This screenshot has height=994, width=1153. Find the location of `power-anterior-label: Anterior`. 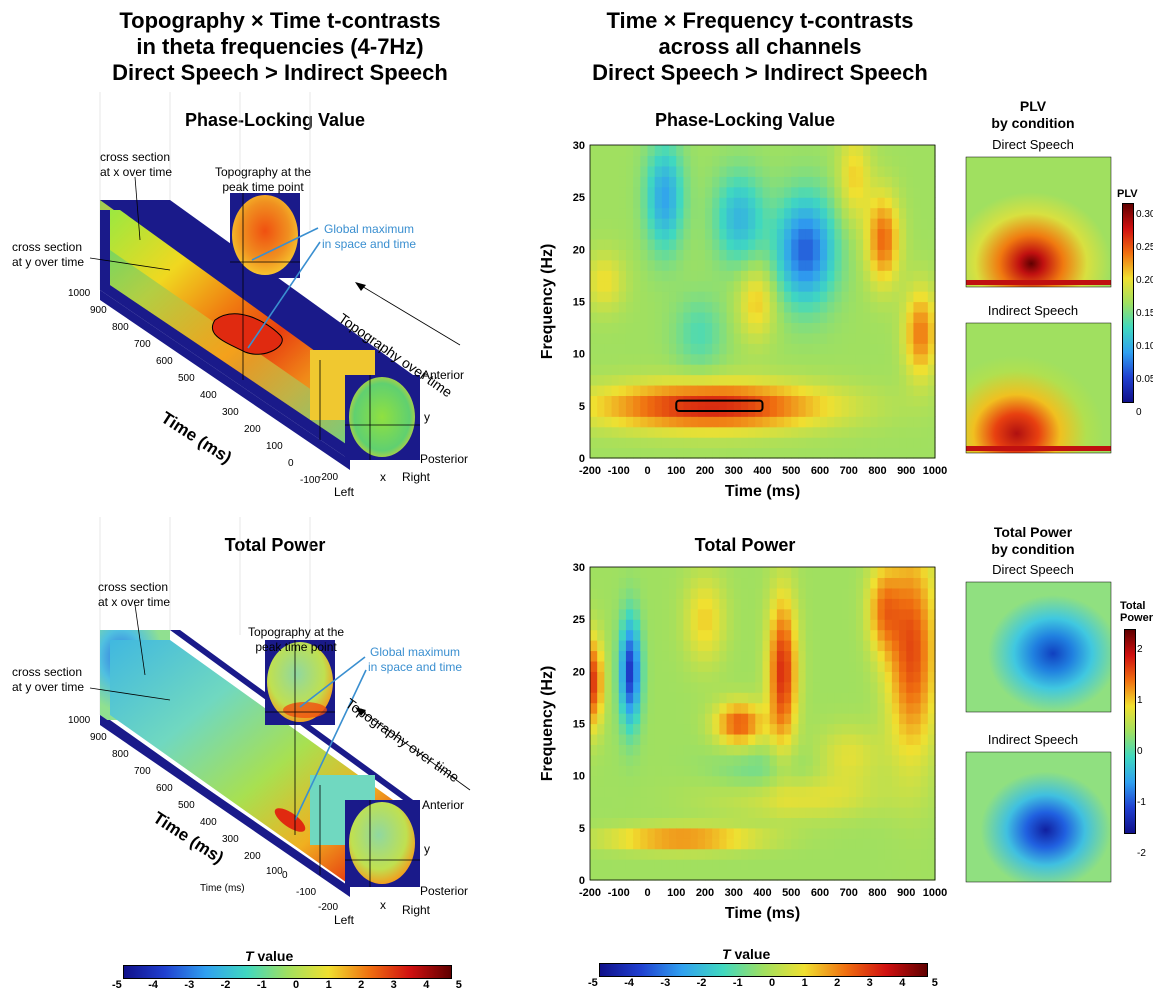

power-anterior-label: Anterior is located at coordinates (443, 805).